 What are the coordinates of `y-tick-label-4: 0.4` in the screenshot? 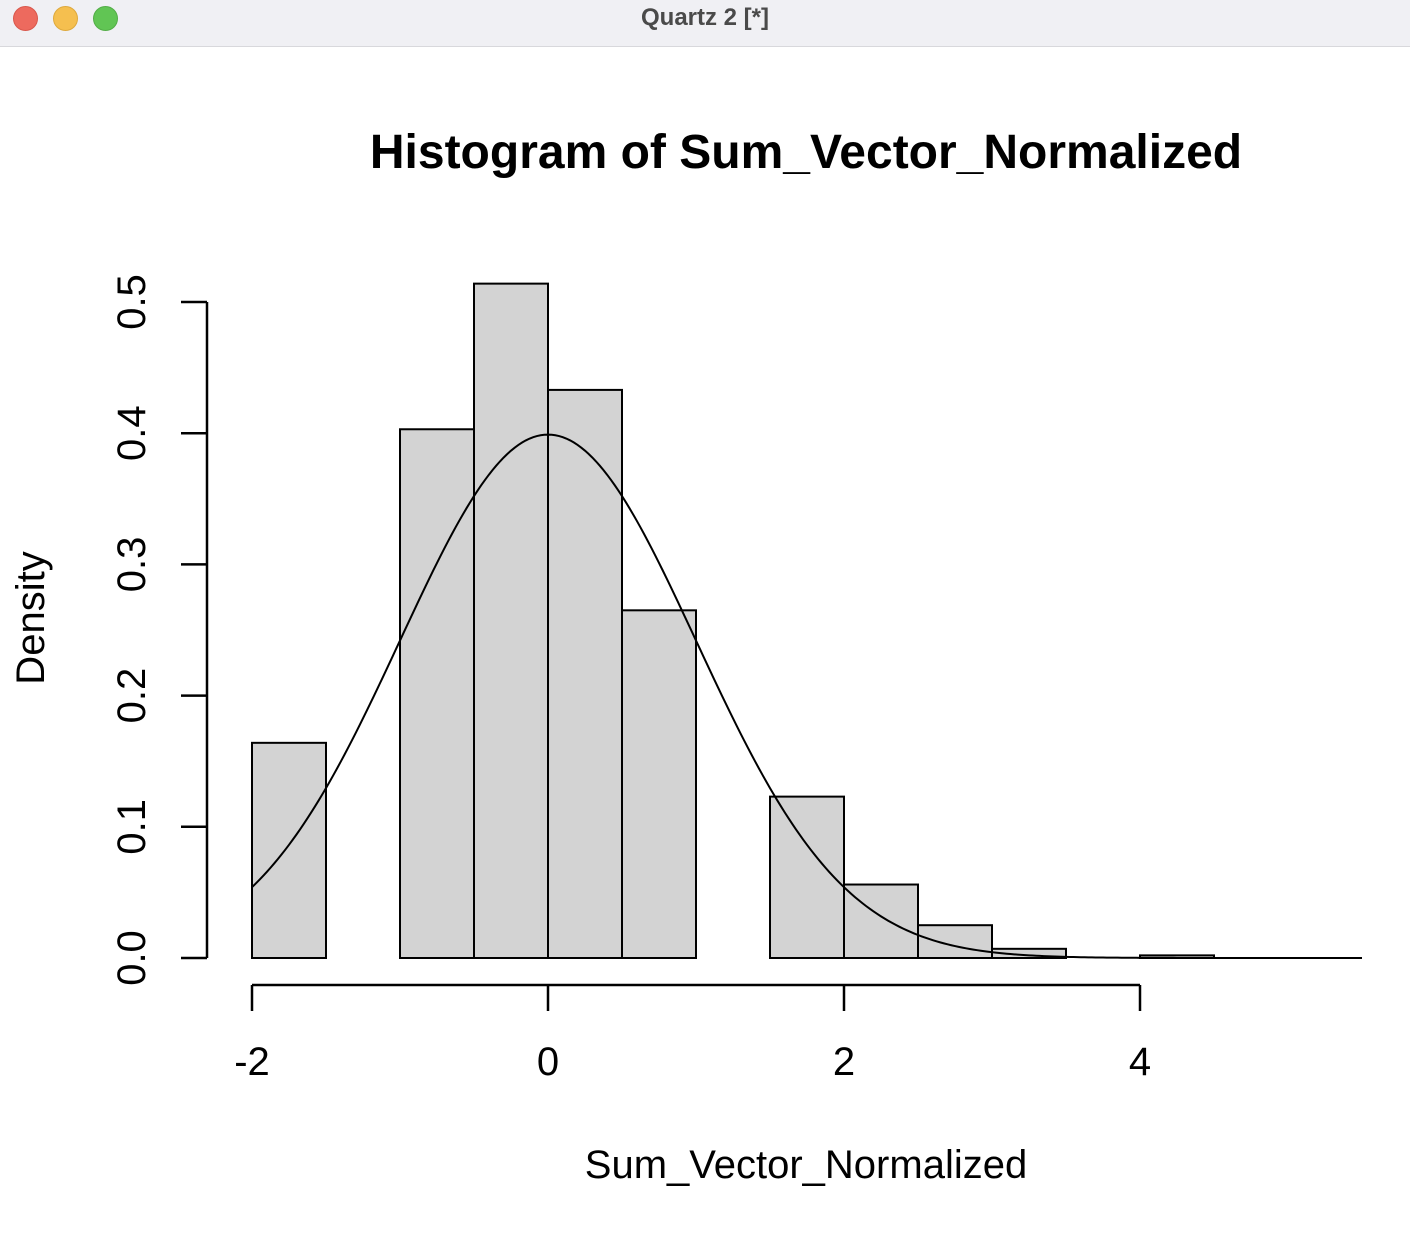 It's located at (132, 433).